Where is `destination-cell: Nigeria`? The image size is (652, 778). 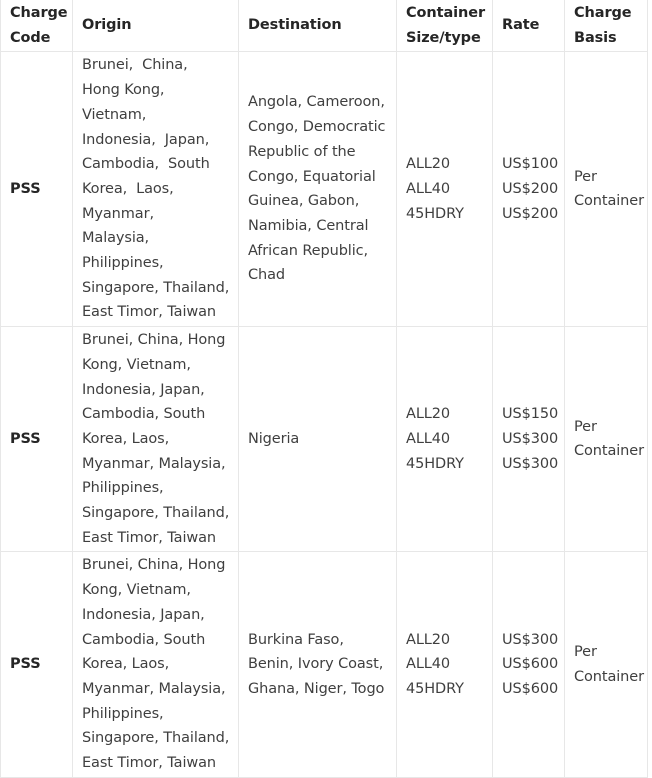 destination-cell: Nigeria is located at coordinates (317, 439).